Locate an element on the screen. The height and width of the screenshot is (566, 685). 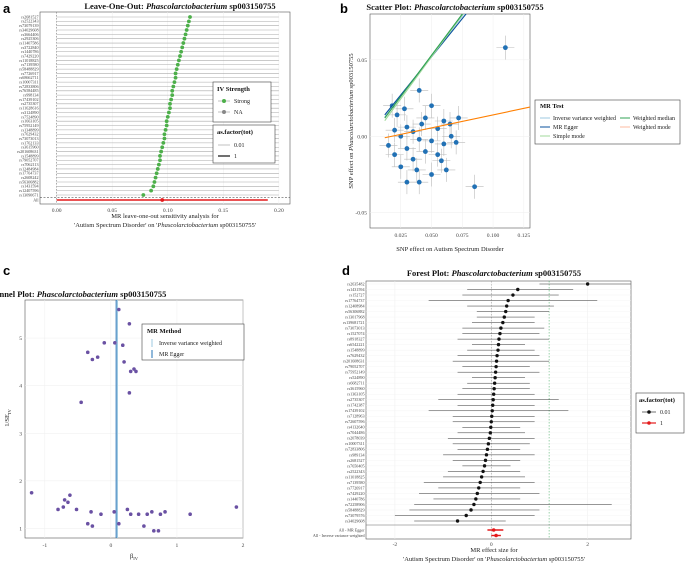
panel-d-snp-label: rs11018825 is located at coordinates (354, 476).